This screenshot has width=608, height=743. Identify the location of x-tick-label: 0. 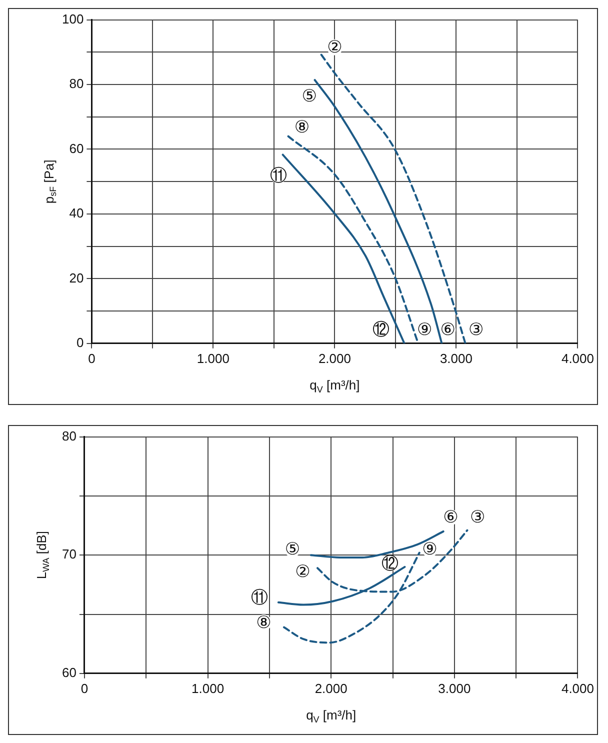
(92, 358).